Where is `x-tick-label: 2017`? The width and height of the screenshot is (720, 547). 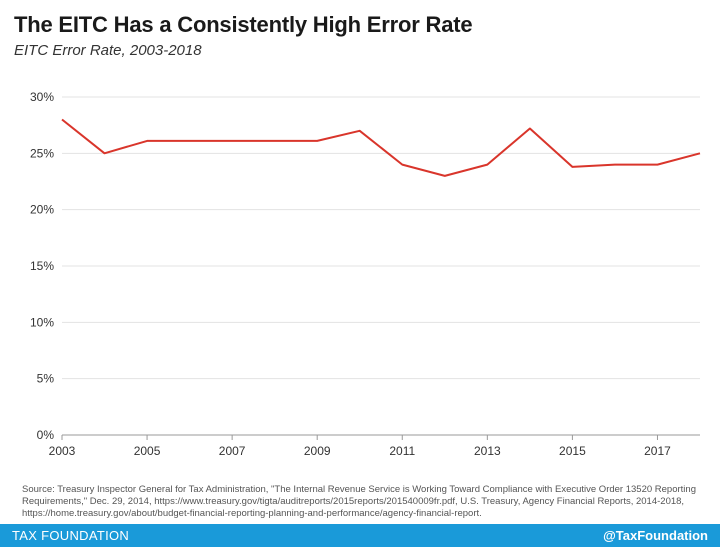 x-tick-label: 2017 is located at coordinates (657, 451).